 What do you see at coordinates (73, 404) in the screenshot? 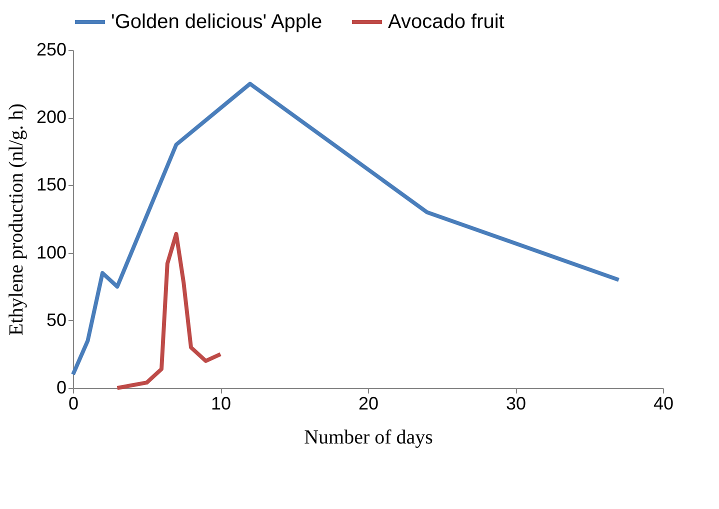
I see `x-tick-label: 0` at bounding box center [73, 404].